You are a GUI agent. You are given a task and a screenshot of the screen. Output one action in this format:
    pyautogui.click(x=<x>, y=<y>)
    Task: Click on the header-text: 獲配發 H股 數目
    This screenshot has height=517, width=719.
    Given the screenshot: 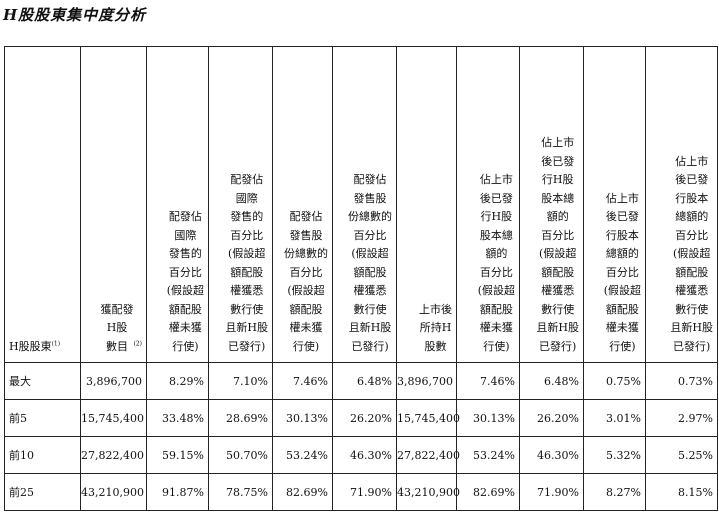 What is the action you would take?
    pyautogui.click(x=117, y=327)
    